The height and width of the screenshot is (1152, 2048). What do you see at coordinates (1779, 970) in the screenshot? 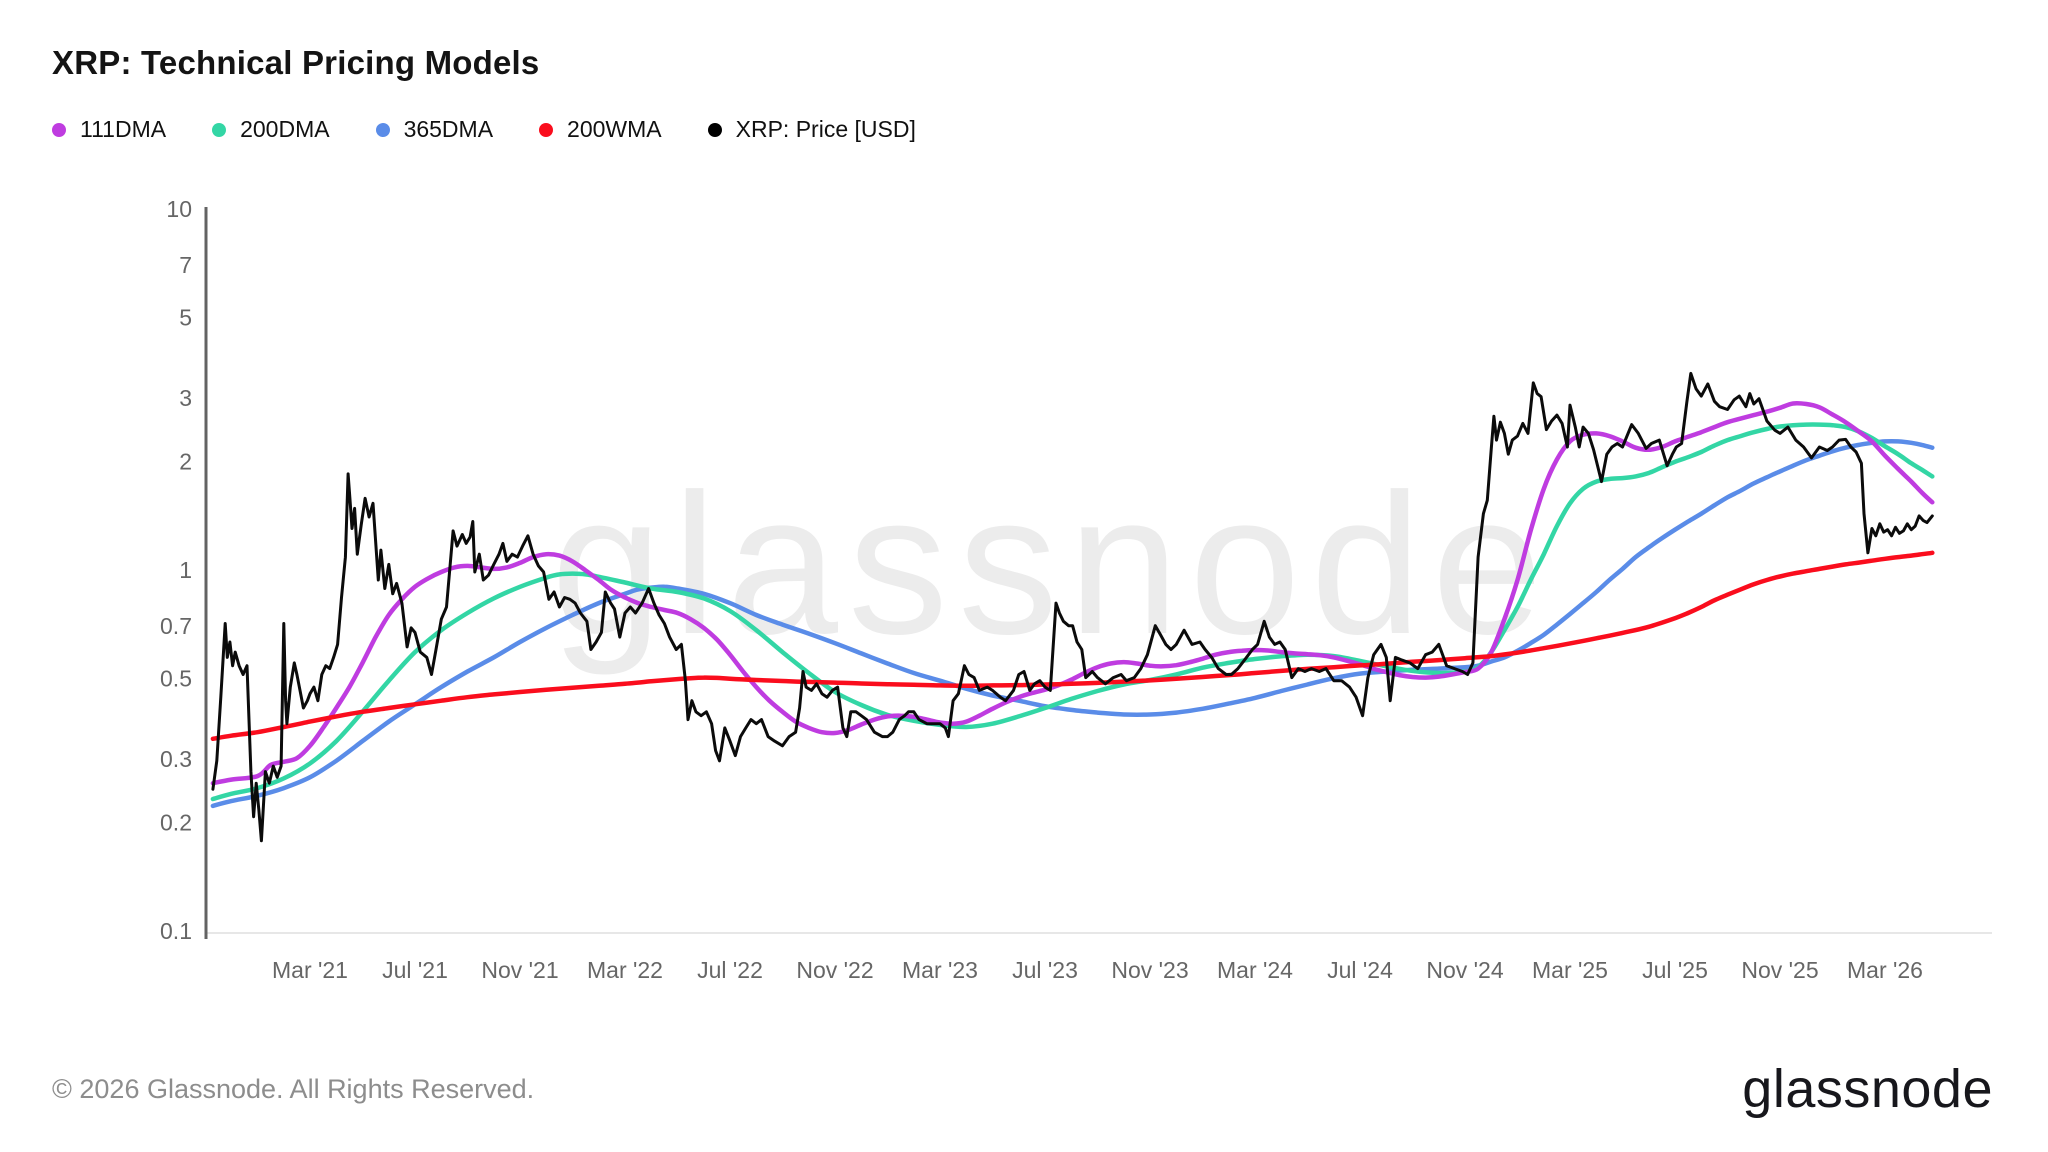
I see `x-tick-label: Nov '25` at bounding box center [1779, 970].